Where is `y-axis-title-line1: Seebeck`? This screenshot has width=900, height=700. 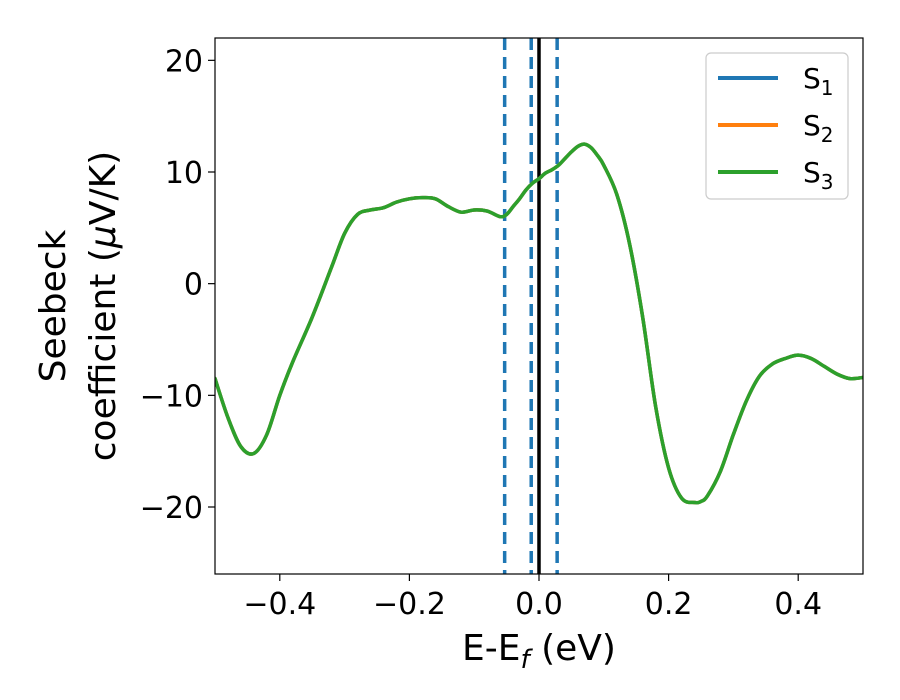 y-axis-title-line1: Seebeck is located at coordinates (53, 305).